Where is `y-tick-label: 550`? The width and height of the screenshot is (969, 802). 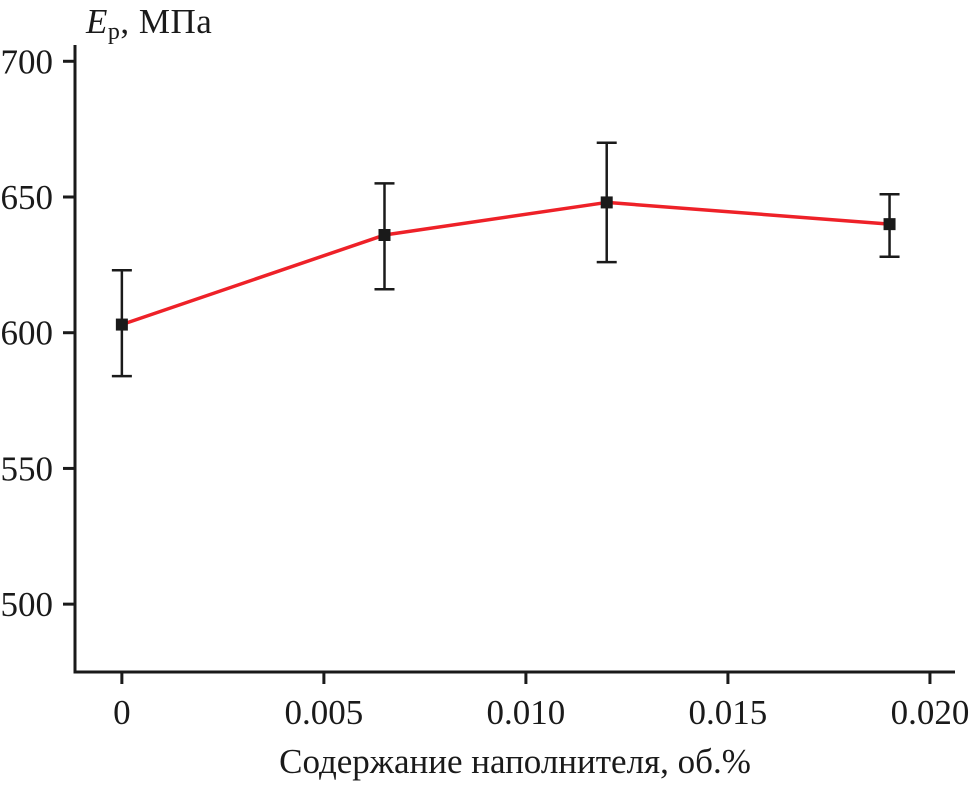 y-tick-label: 550 is located at coordinates (27, 468).